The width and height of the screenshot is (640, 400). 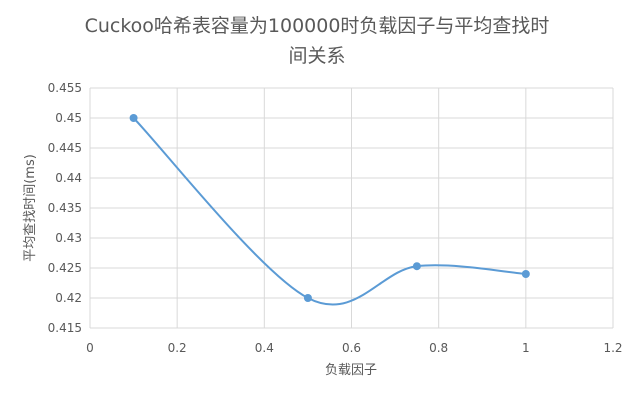 I want to click on y-tick-label: 0.425, so click(x=65, y=268).